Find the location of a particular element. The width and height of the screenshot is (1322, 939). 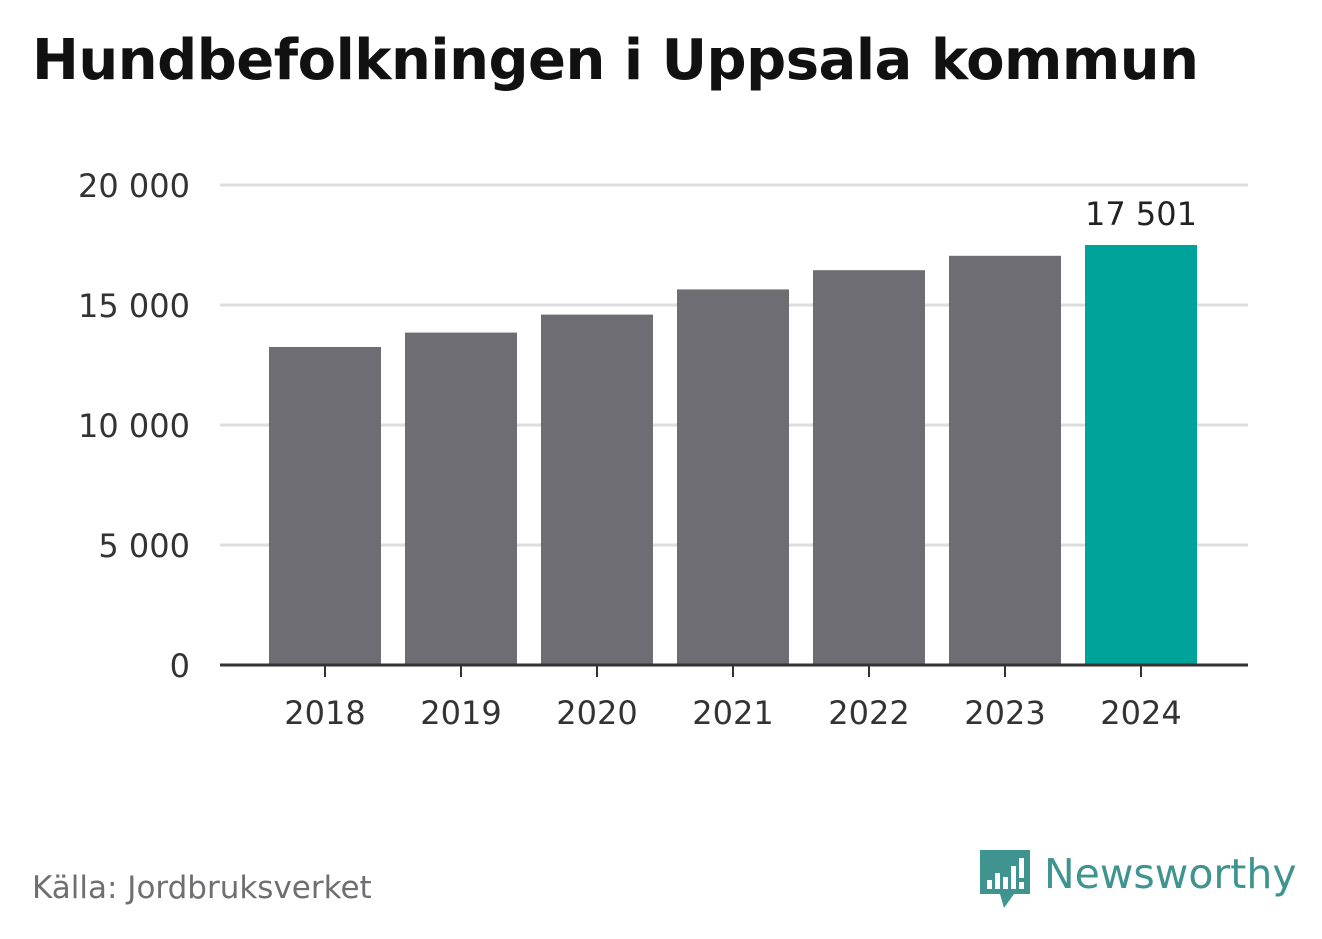

brand: Newsworthy is located at coordinates (1138, 880).